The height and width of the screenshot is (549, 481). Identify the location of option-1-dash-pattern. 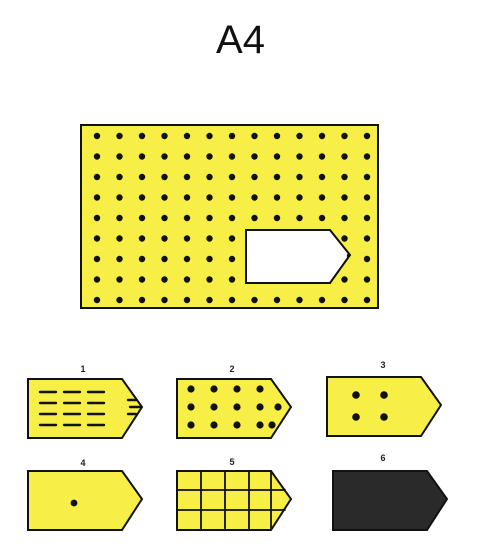
(90, 408).